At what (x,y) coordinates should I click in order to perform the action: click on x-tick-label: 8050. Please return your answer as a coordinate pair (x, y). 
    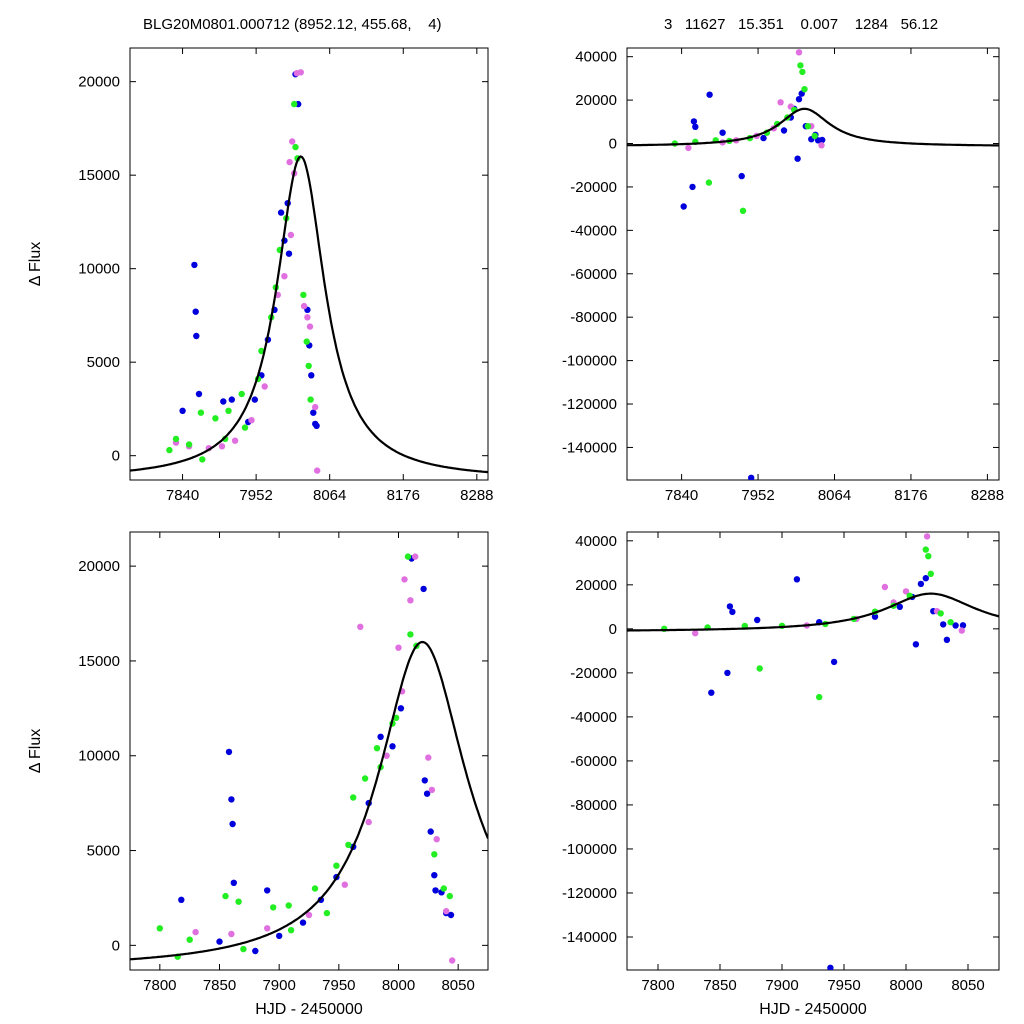
    Looking at the image, I should click on (967, 985).